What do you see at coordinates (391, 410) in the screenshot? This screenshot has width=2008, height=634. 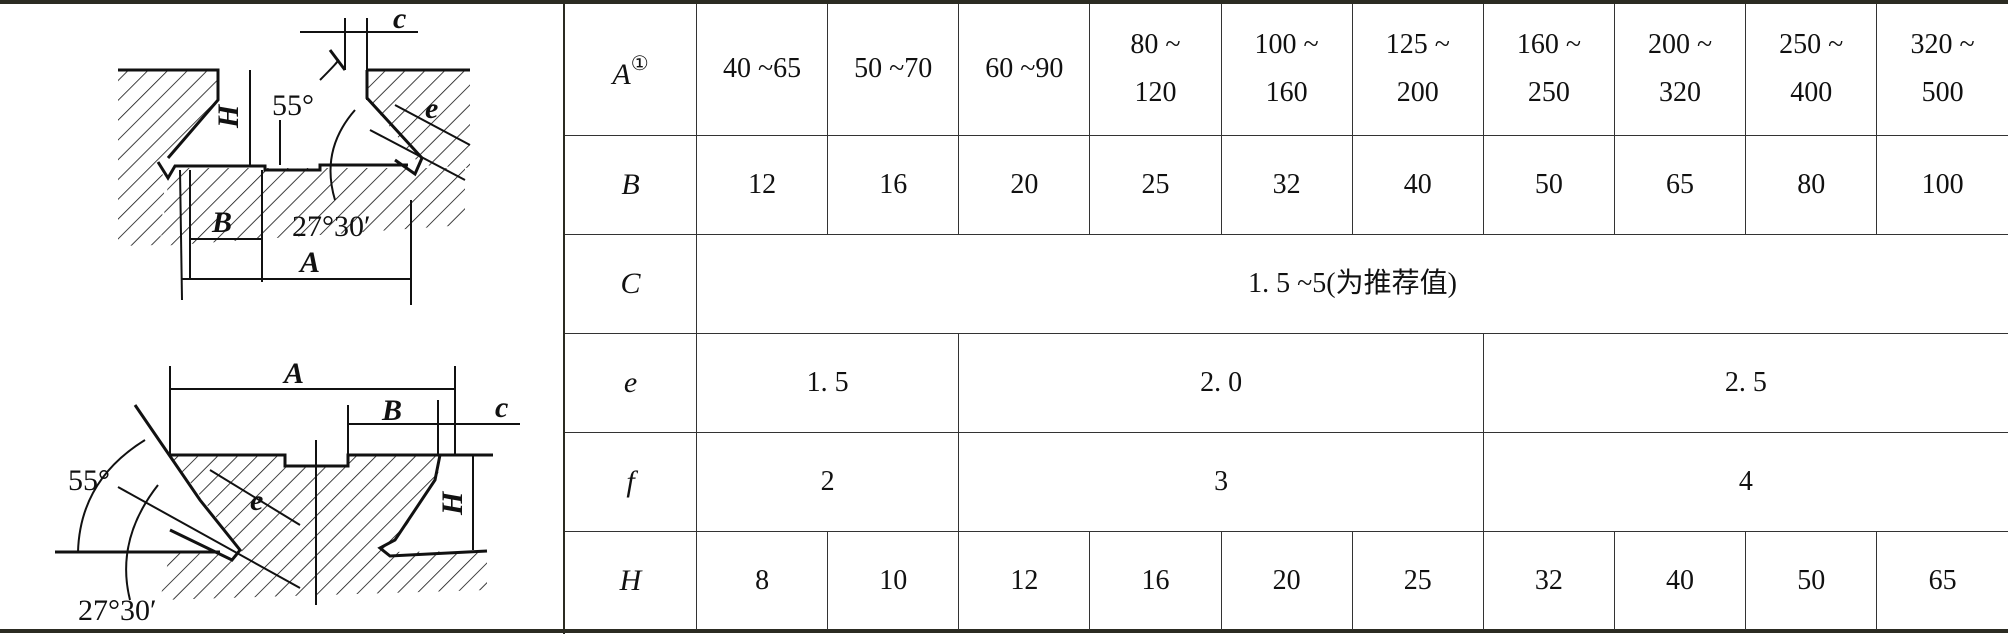 I see `label-B-bottom: B` at bounding box center [391, 410].